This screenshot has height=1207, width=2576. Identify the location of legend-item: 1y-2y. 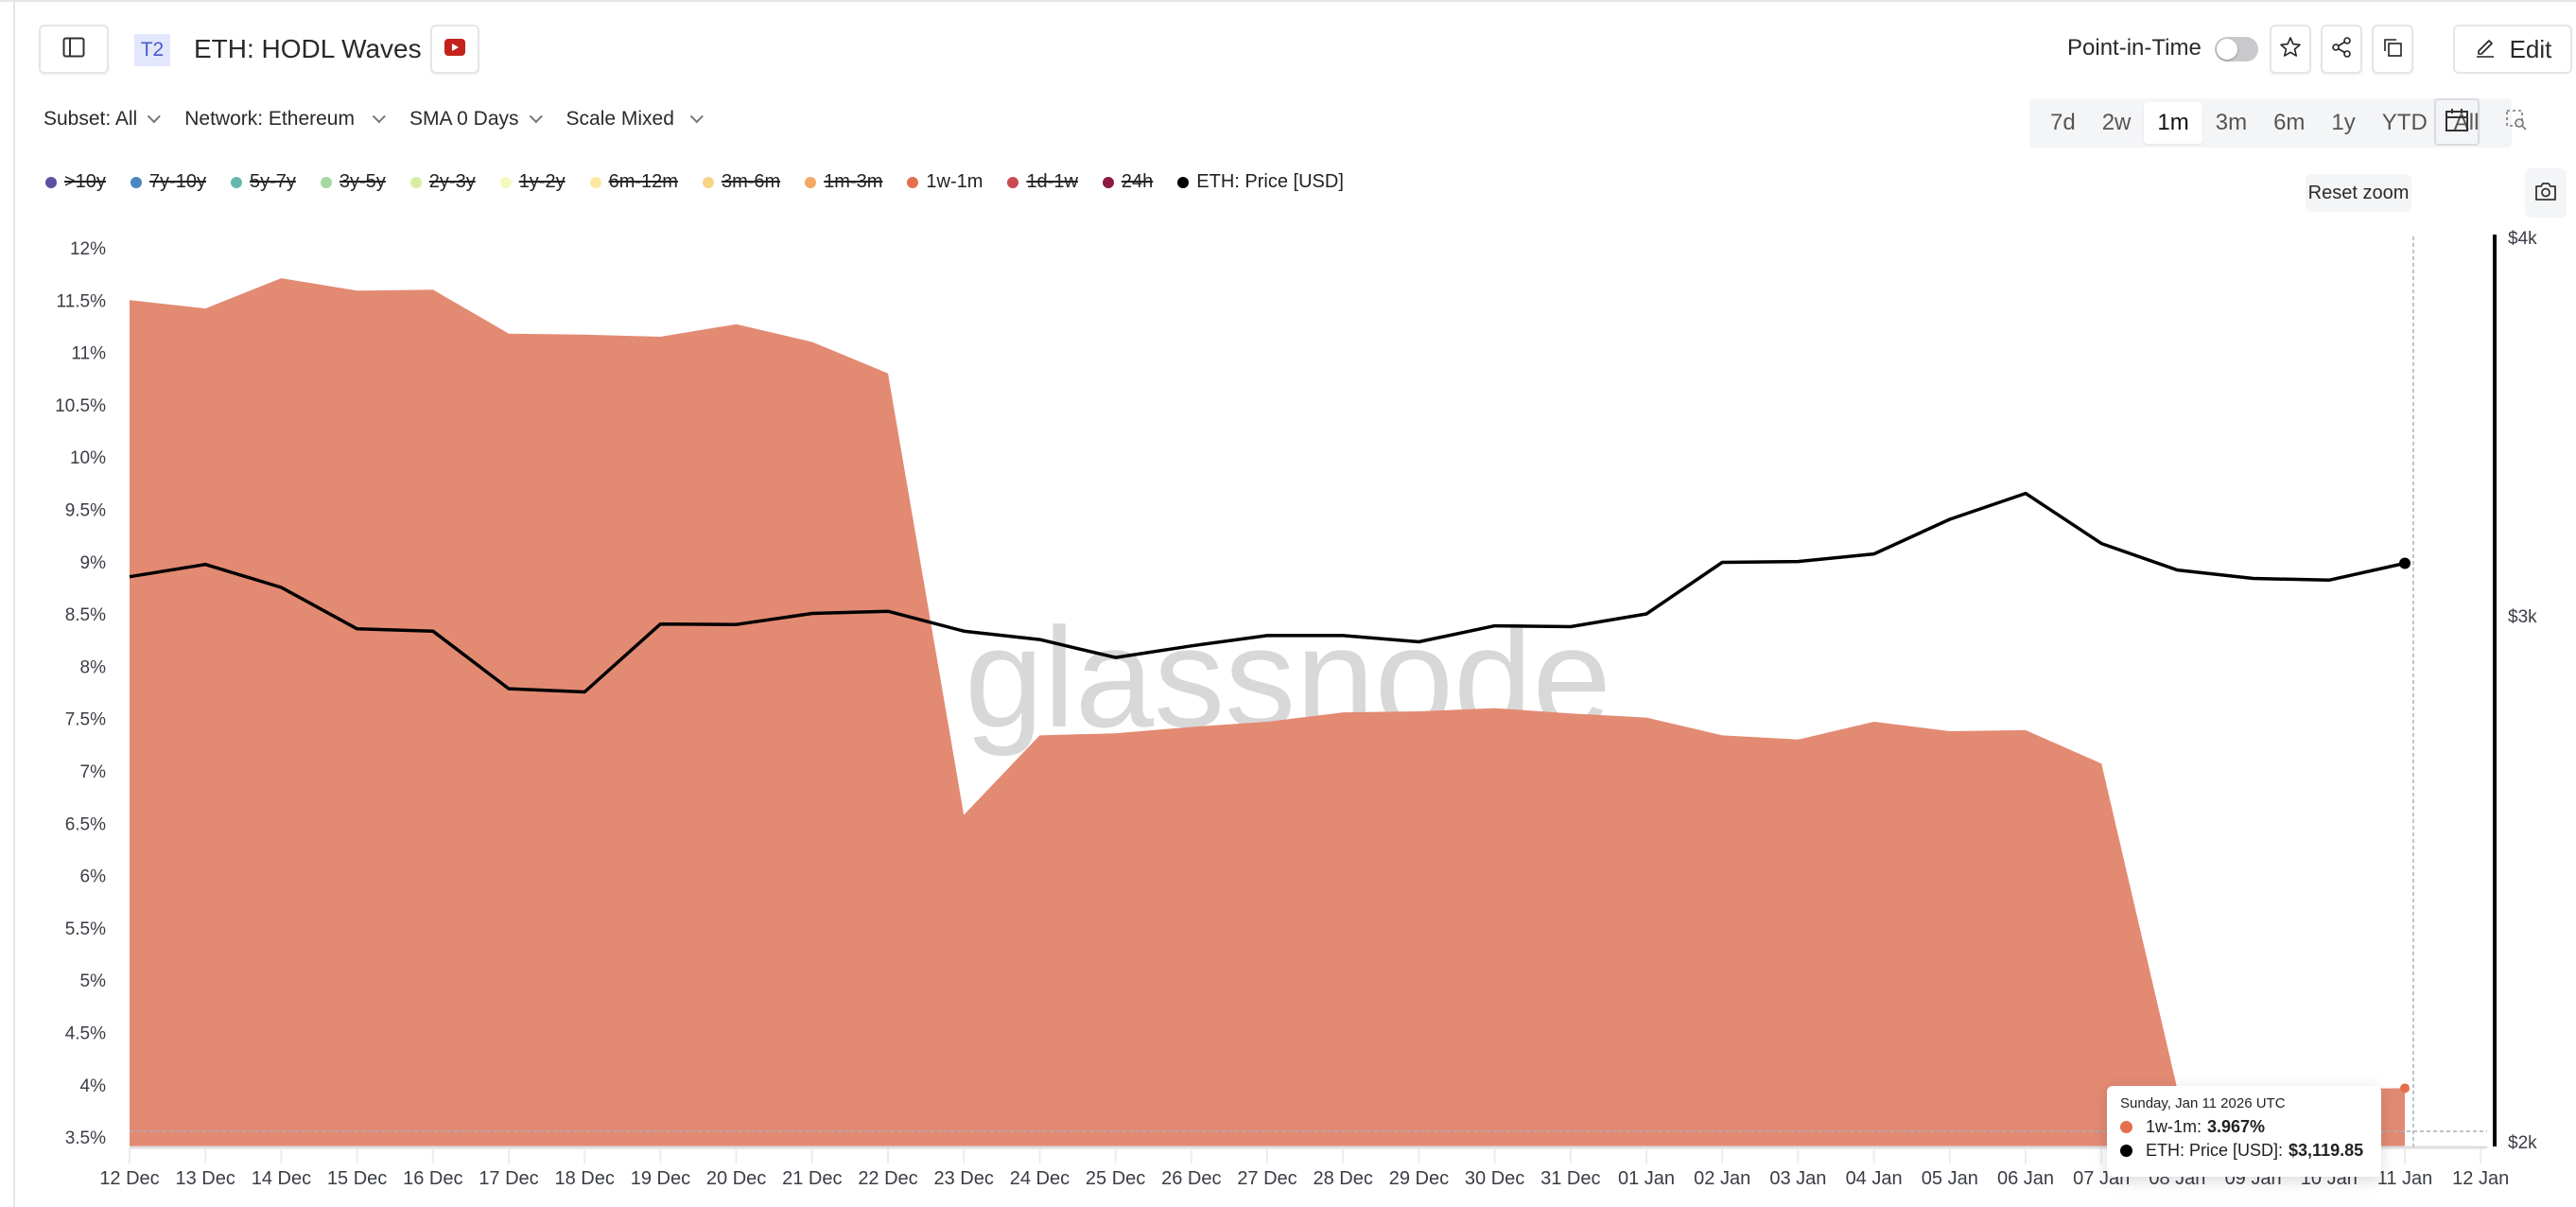
(532, 182).